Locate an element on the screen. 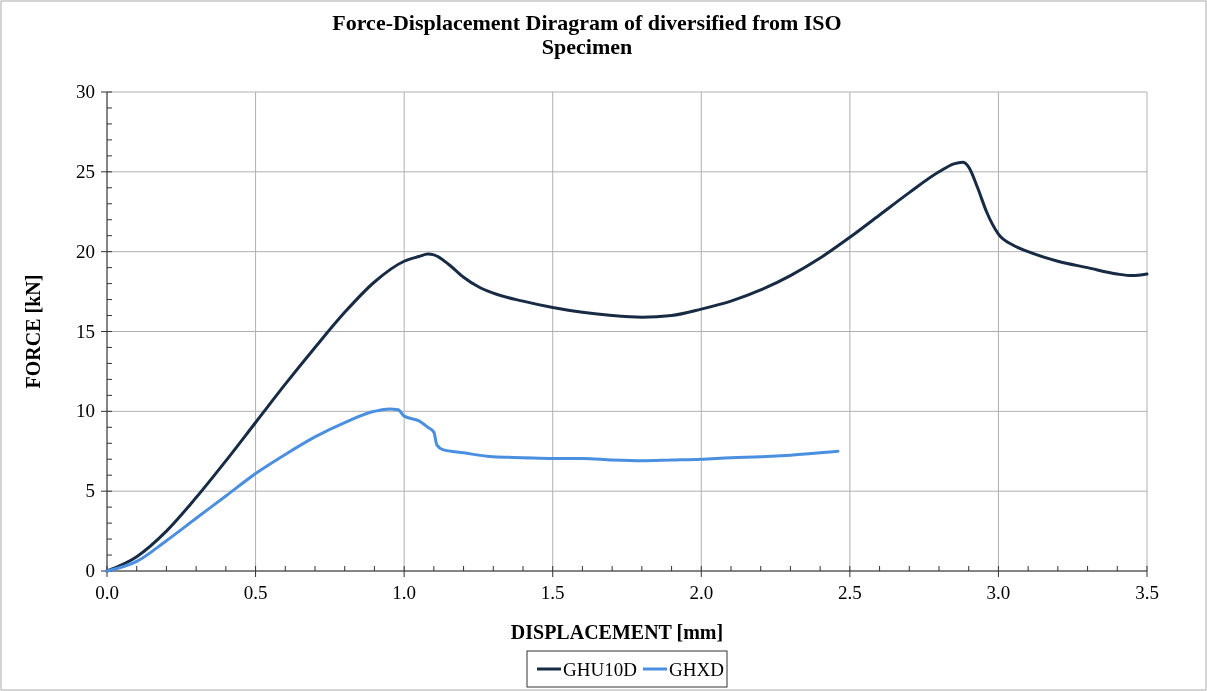 The image size is (1207, 691). line-series is located at coordinates (472, 490).